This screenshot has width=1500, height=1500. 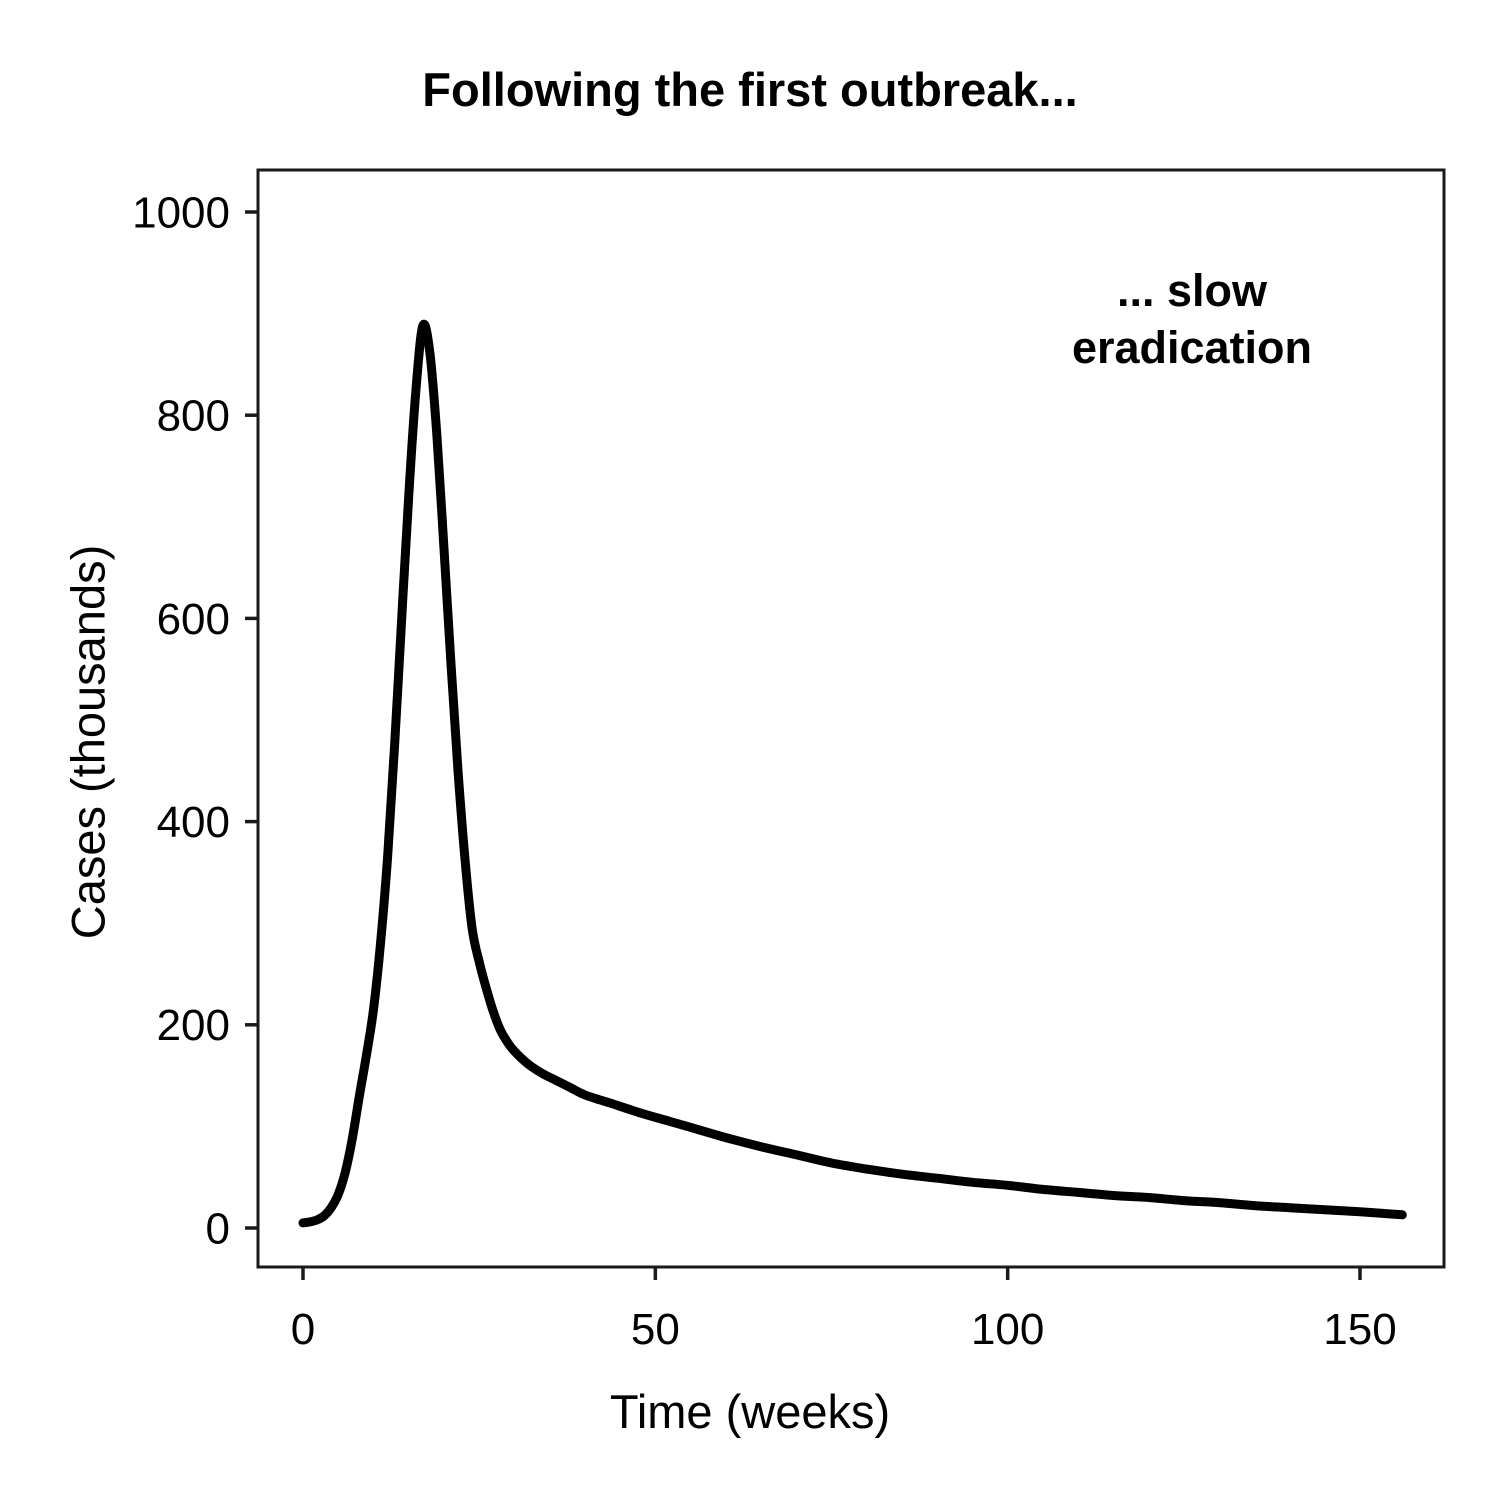 I want to click on annotation-line-2: eradication, so click(x=1192, y=347).